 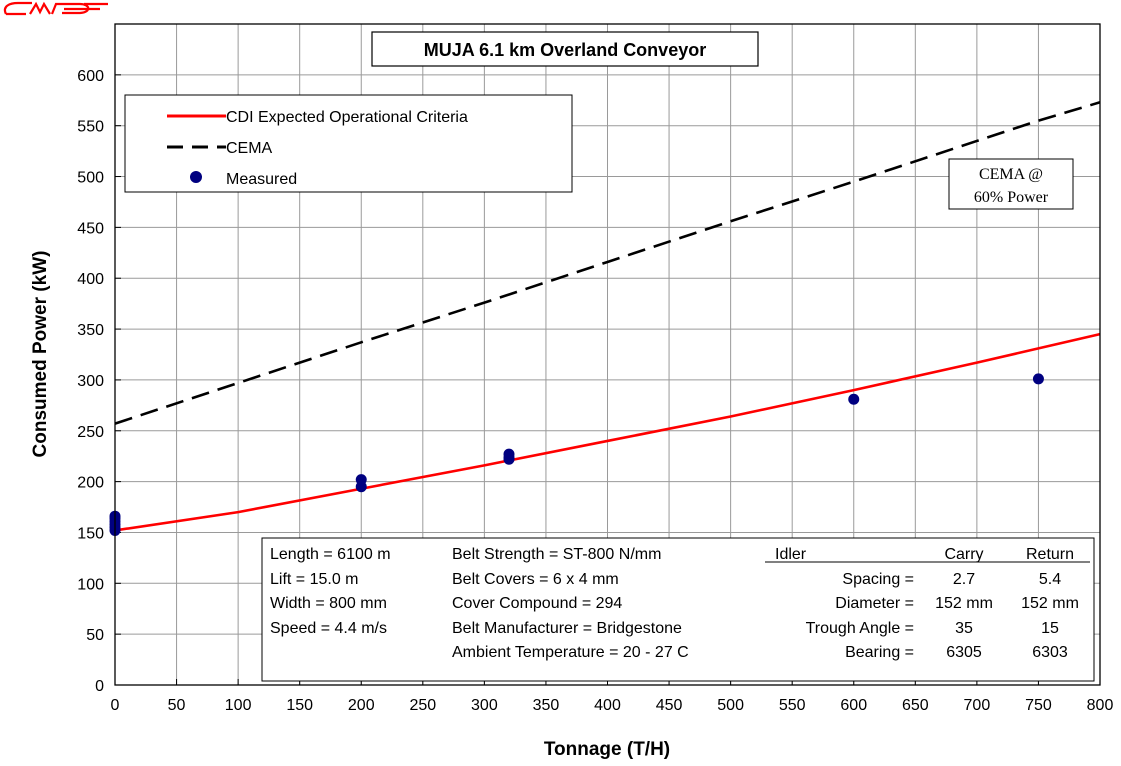 I want to click on x-tick-label: 0, so click(x=115, y=705).